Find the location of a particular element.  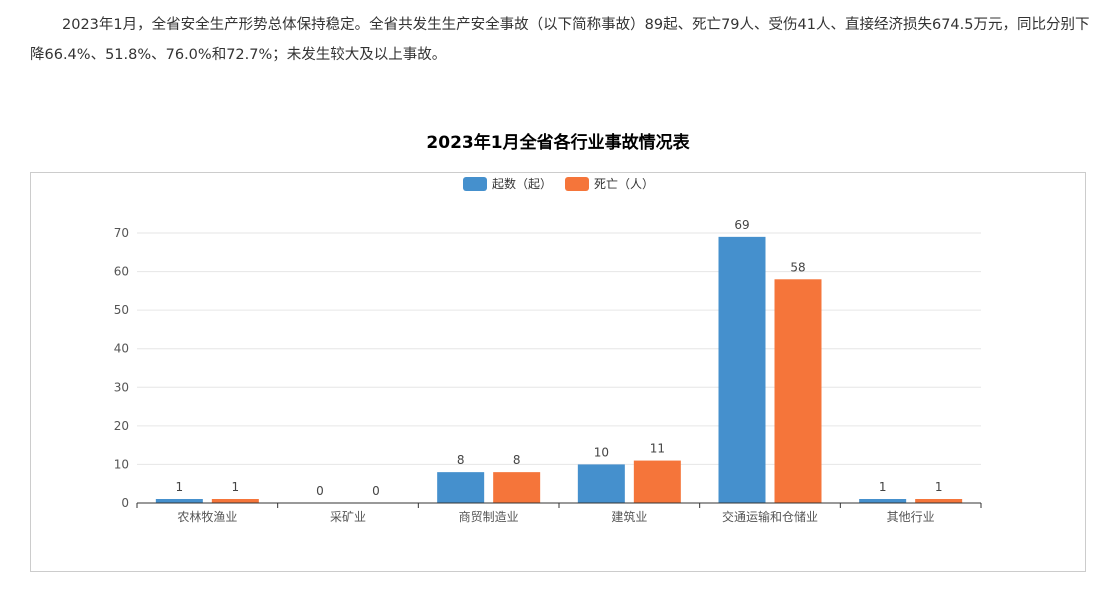

y-tick-label: 10 is located at coordinates (121, 464).